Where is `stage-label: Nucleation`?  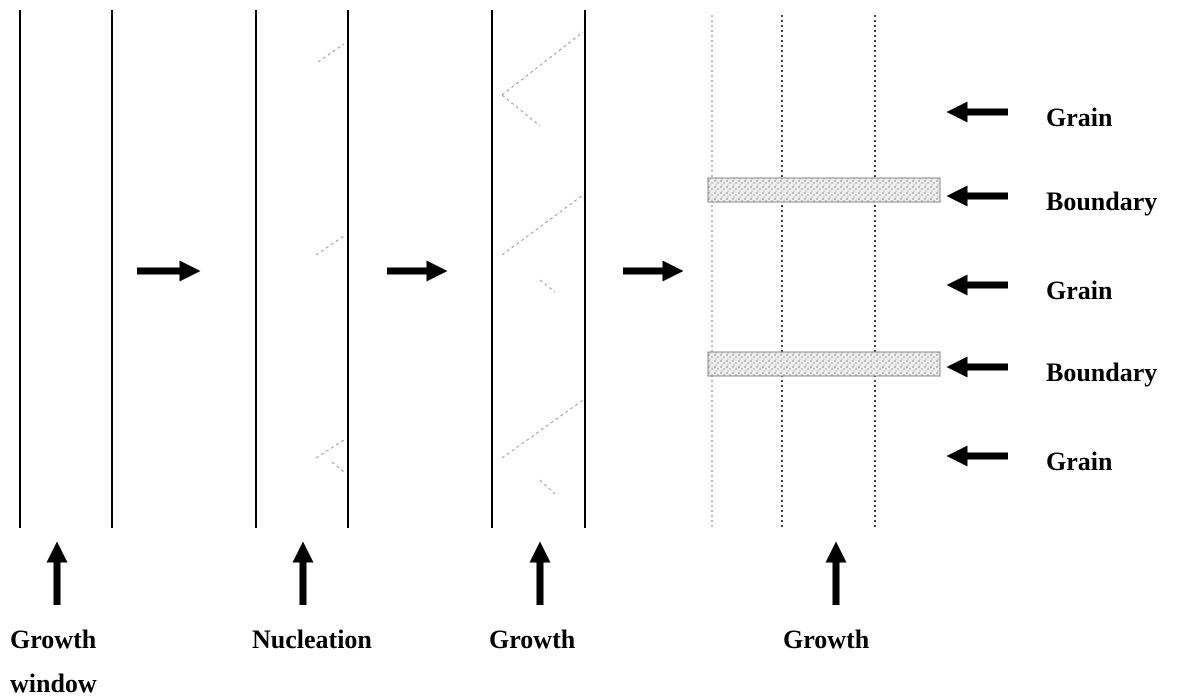
stage-label: Nucleation is located at coordinates (312, 639).